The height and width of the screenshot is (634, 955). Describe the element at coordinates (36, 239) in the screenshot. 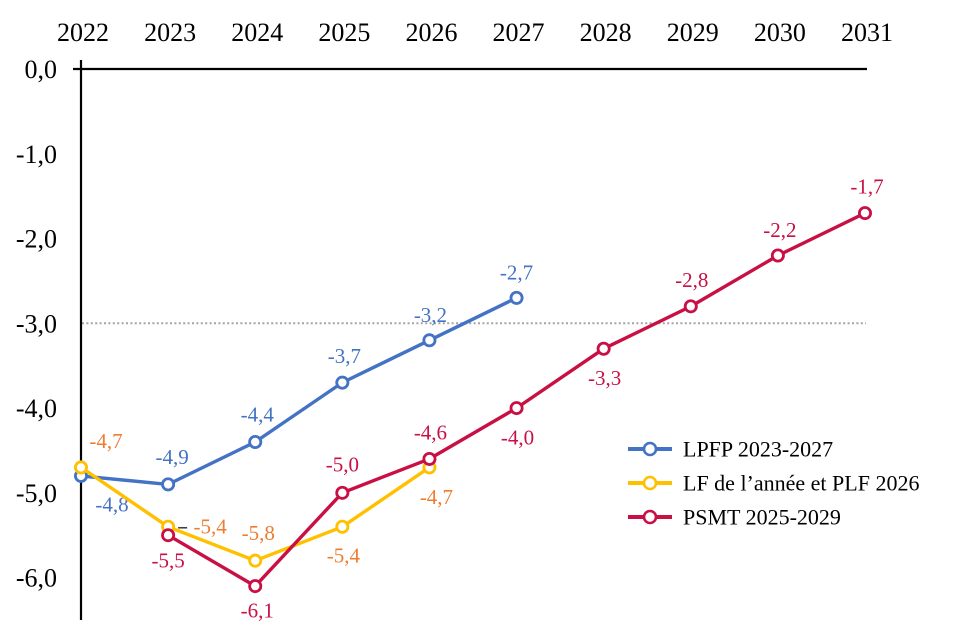

I see `y-tick-label: -2,0` at that location.